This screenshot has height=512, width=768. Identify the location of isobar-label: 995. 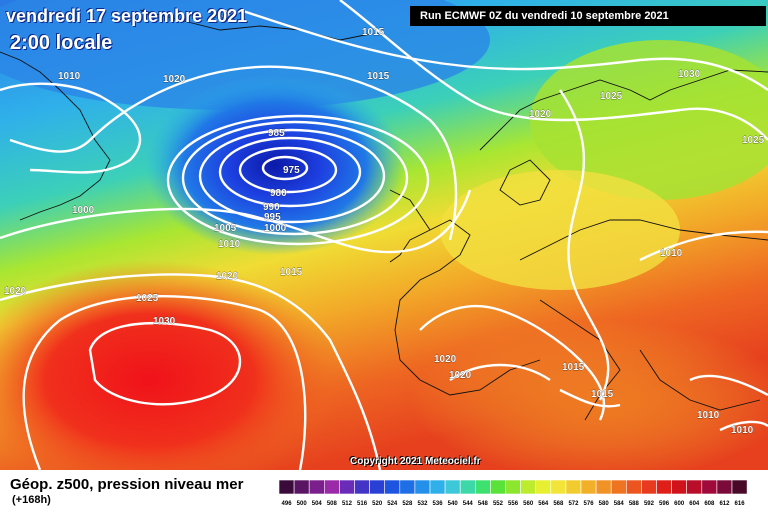
(272, 217).